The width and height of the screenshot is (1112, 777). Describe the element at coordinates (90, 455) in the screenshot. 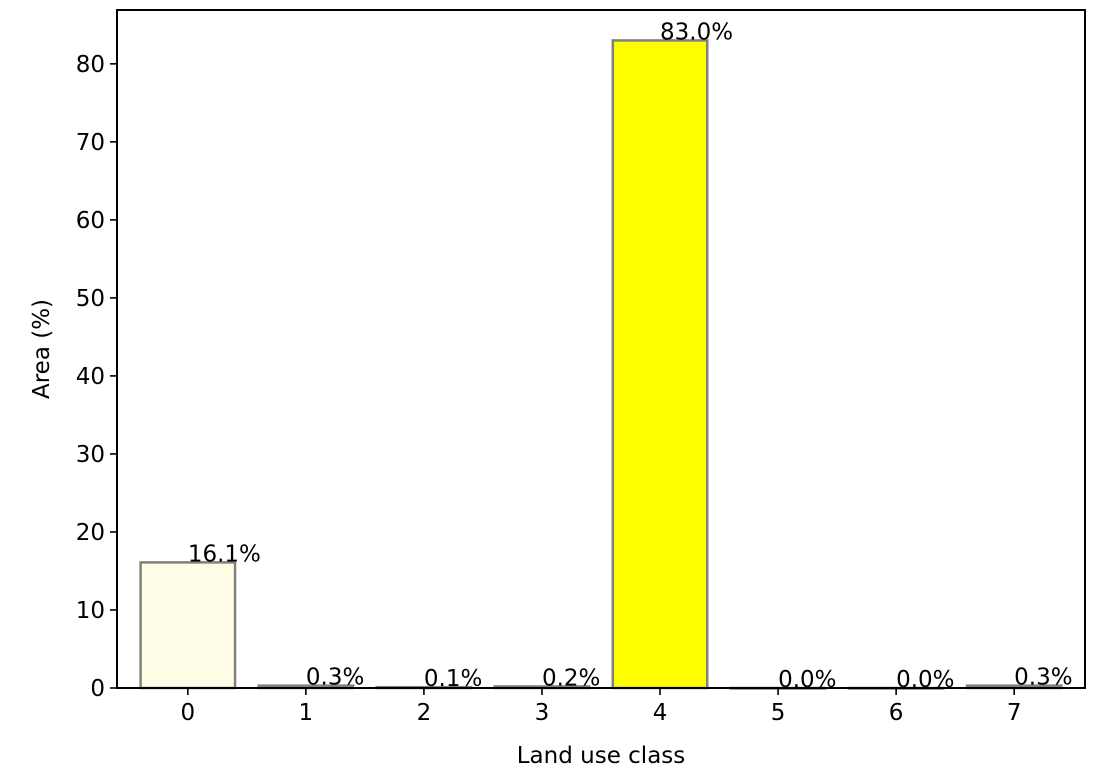

I see `y-tick-label: 30` at that location.